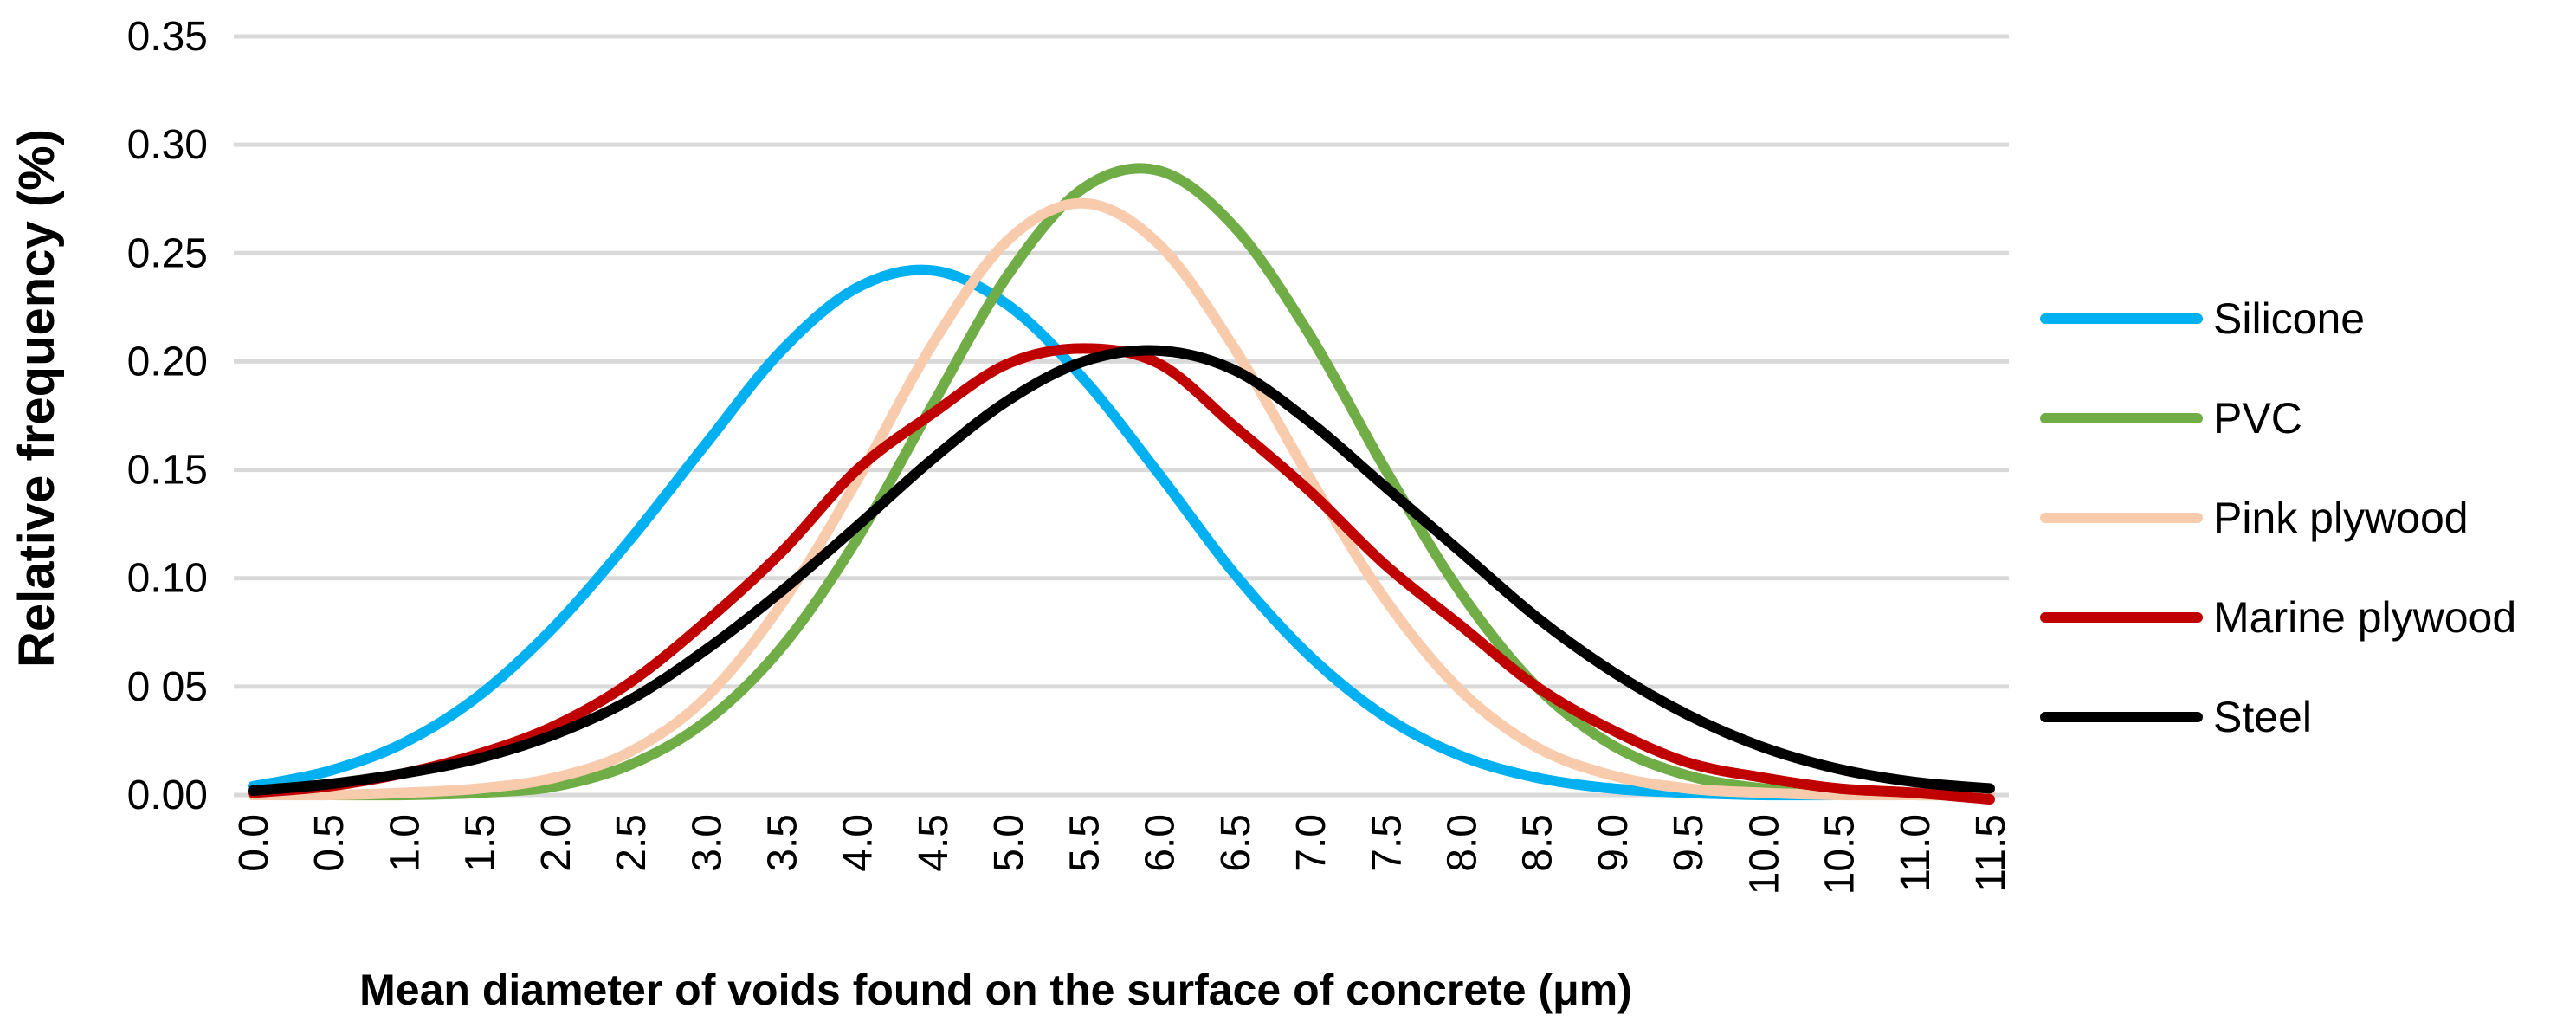 The height and width of the screenshot is (1021, 2576). I want to click on legend-label-pink-plywood: Pink plywood, so click(2341, 518).